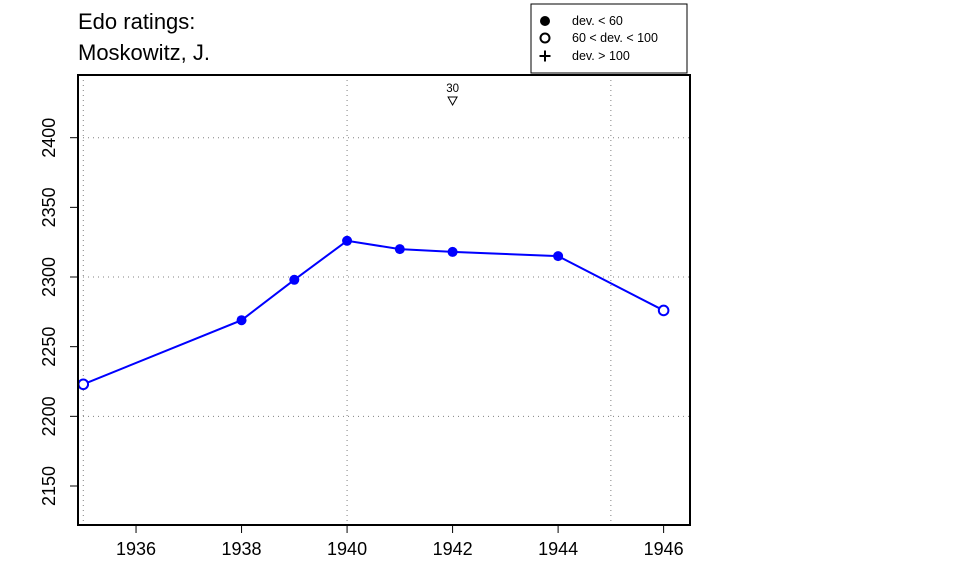  I want to click on x-tick-label: 1936, so click(136, 549).